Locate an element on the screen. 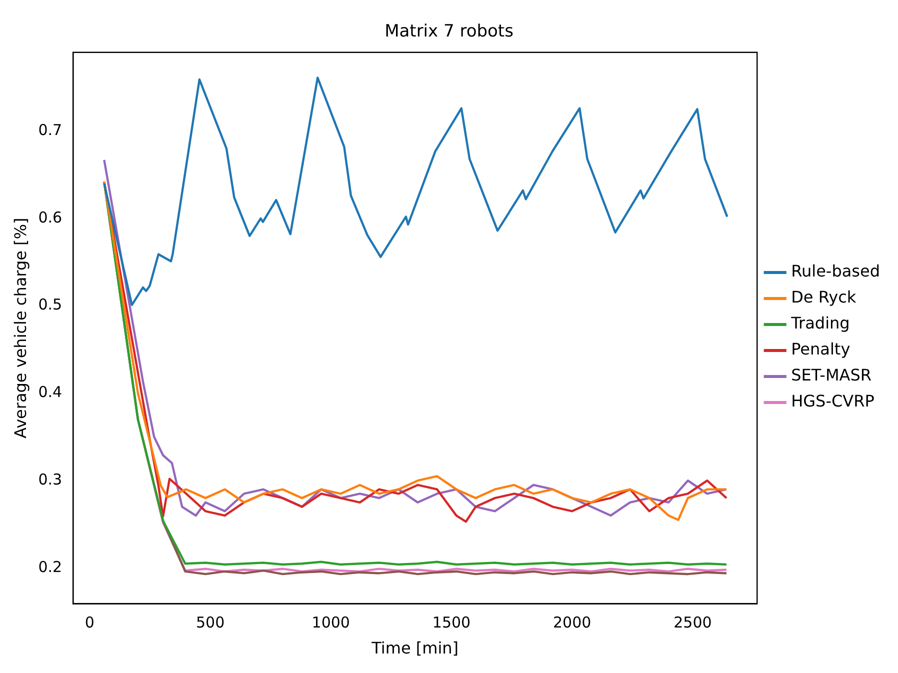 Image resolution: width=898 pixels, height=673 pixels. x-tick-label: 500 is located at coordinates (210, 623).